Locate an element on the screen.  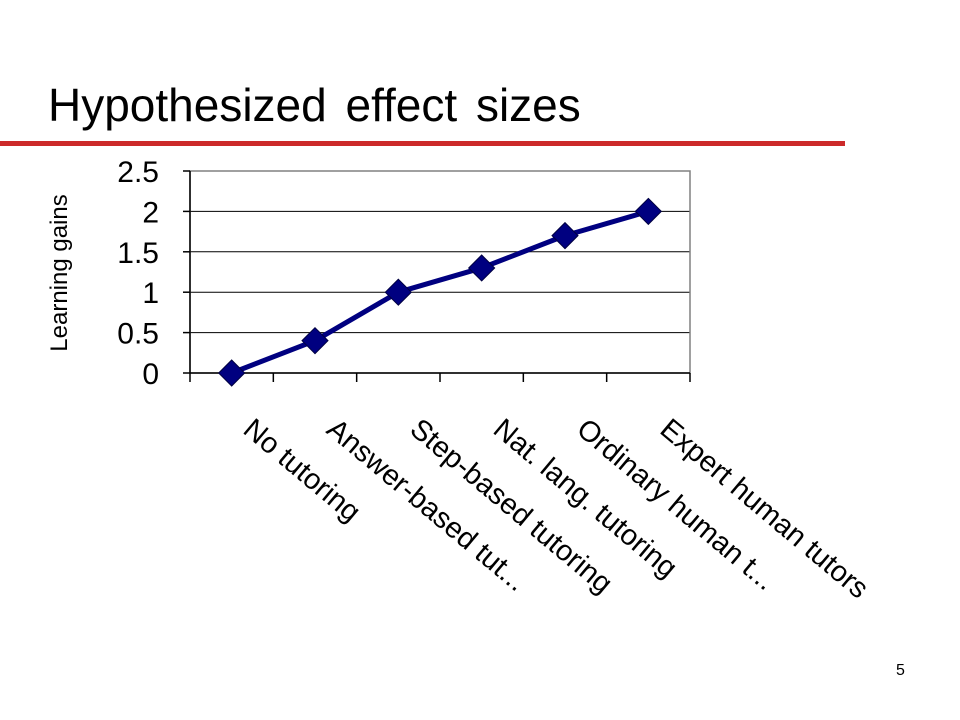
slide-number: 5 is located at coordinates (900, 670).